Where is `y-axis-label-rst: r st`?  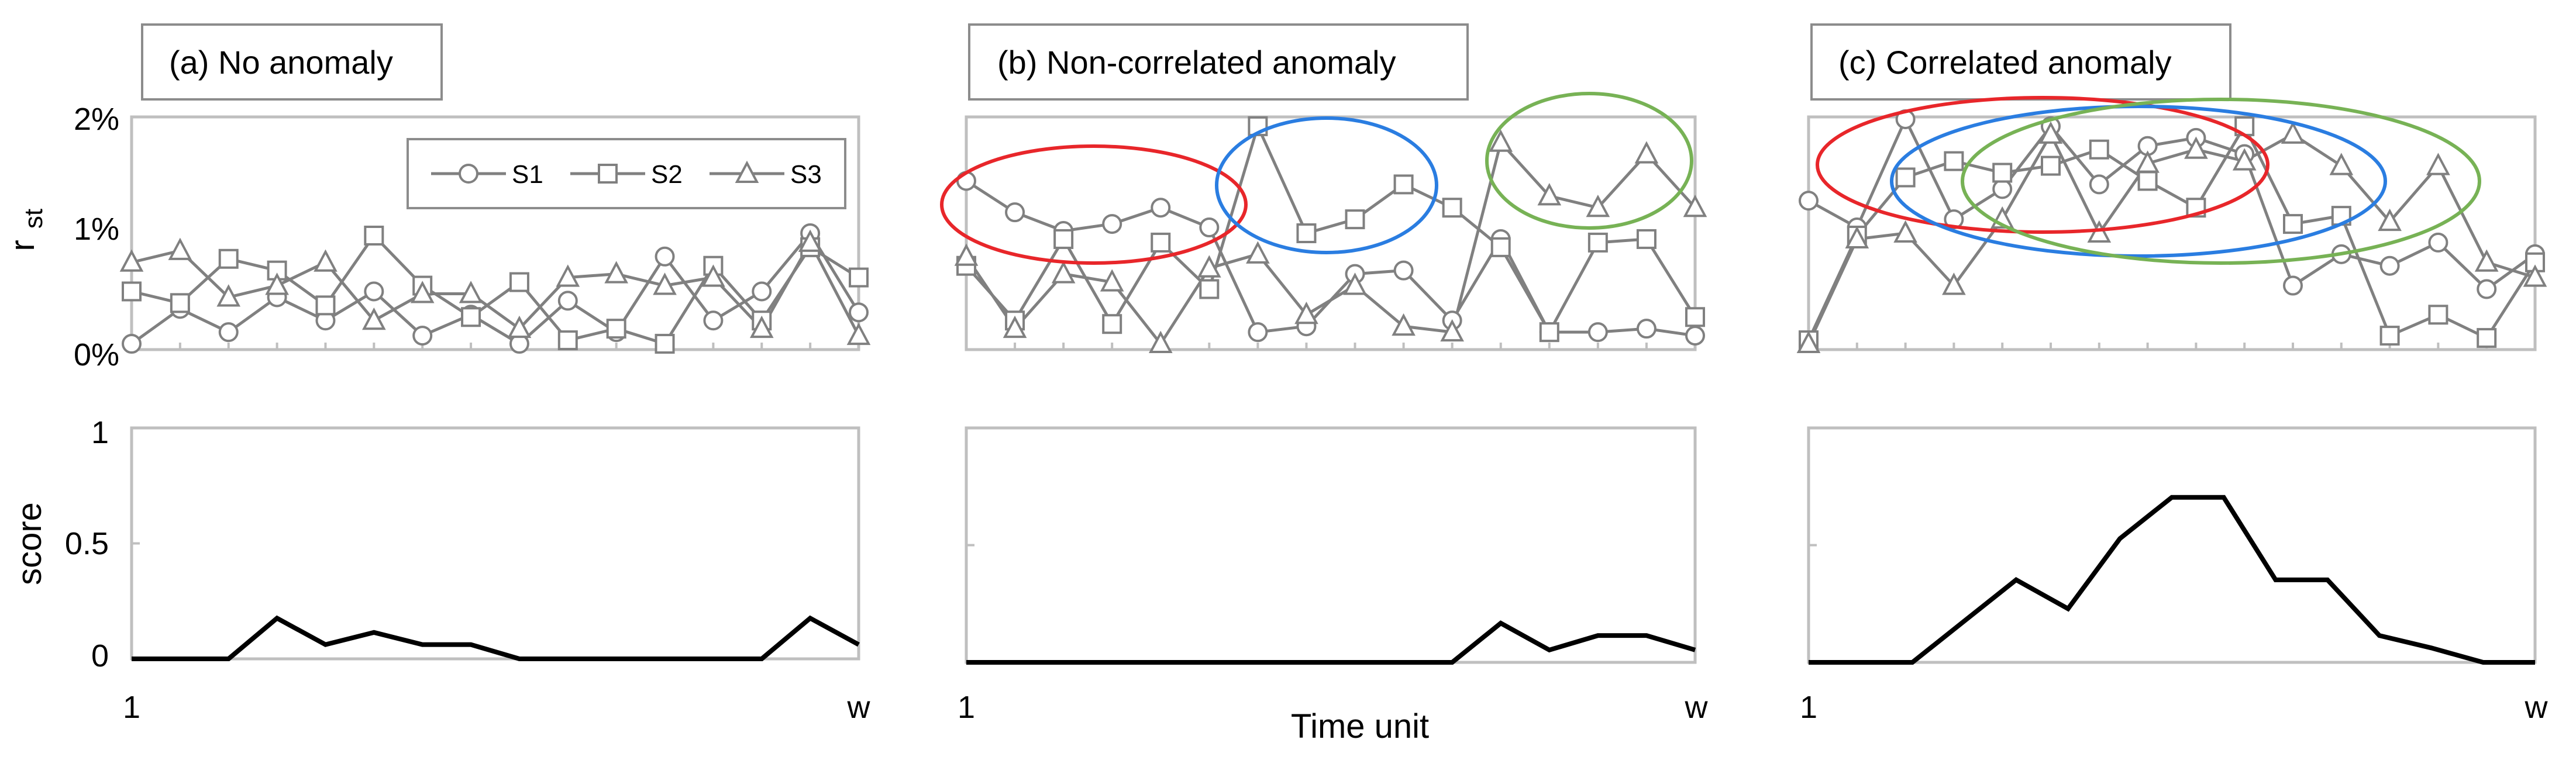 y-axis-label-rst: r st is located at coordinates (26, 230).